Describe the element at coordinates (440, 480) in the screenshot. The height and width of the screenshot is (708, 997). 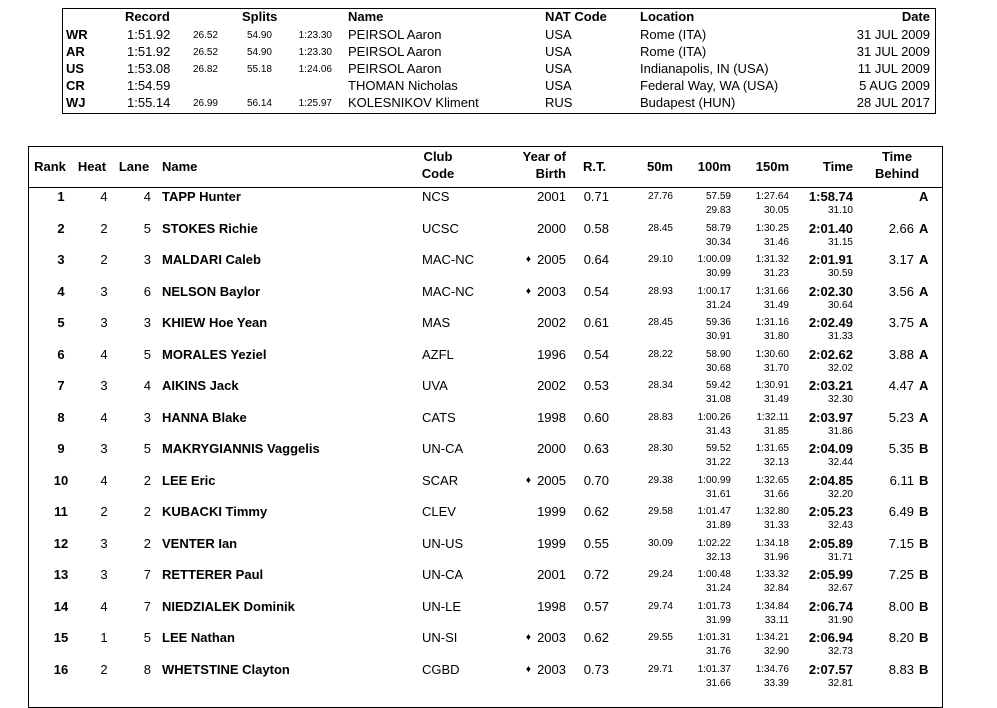
I see `club-code: SCAR` at that location.